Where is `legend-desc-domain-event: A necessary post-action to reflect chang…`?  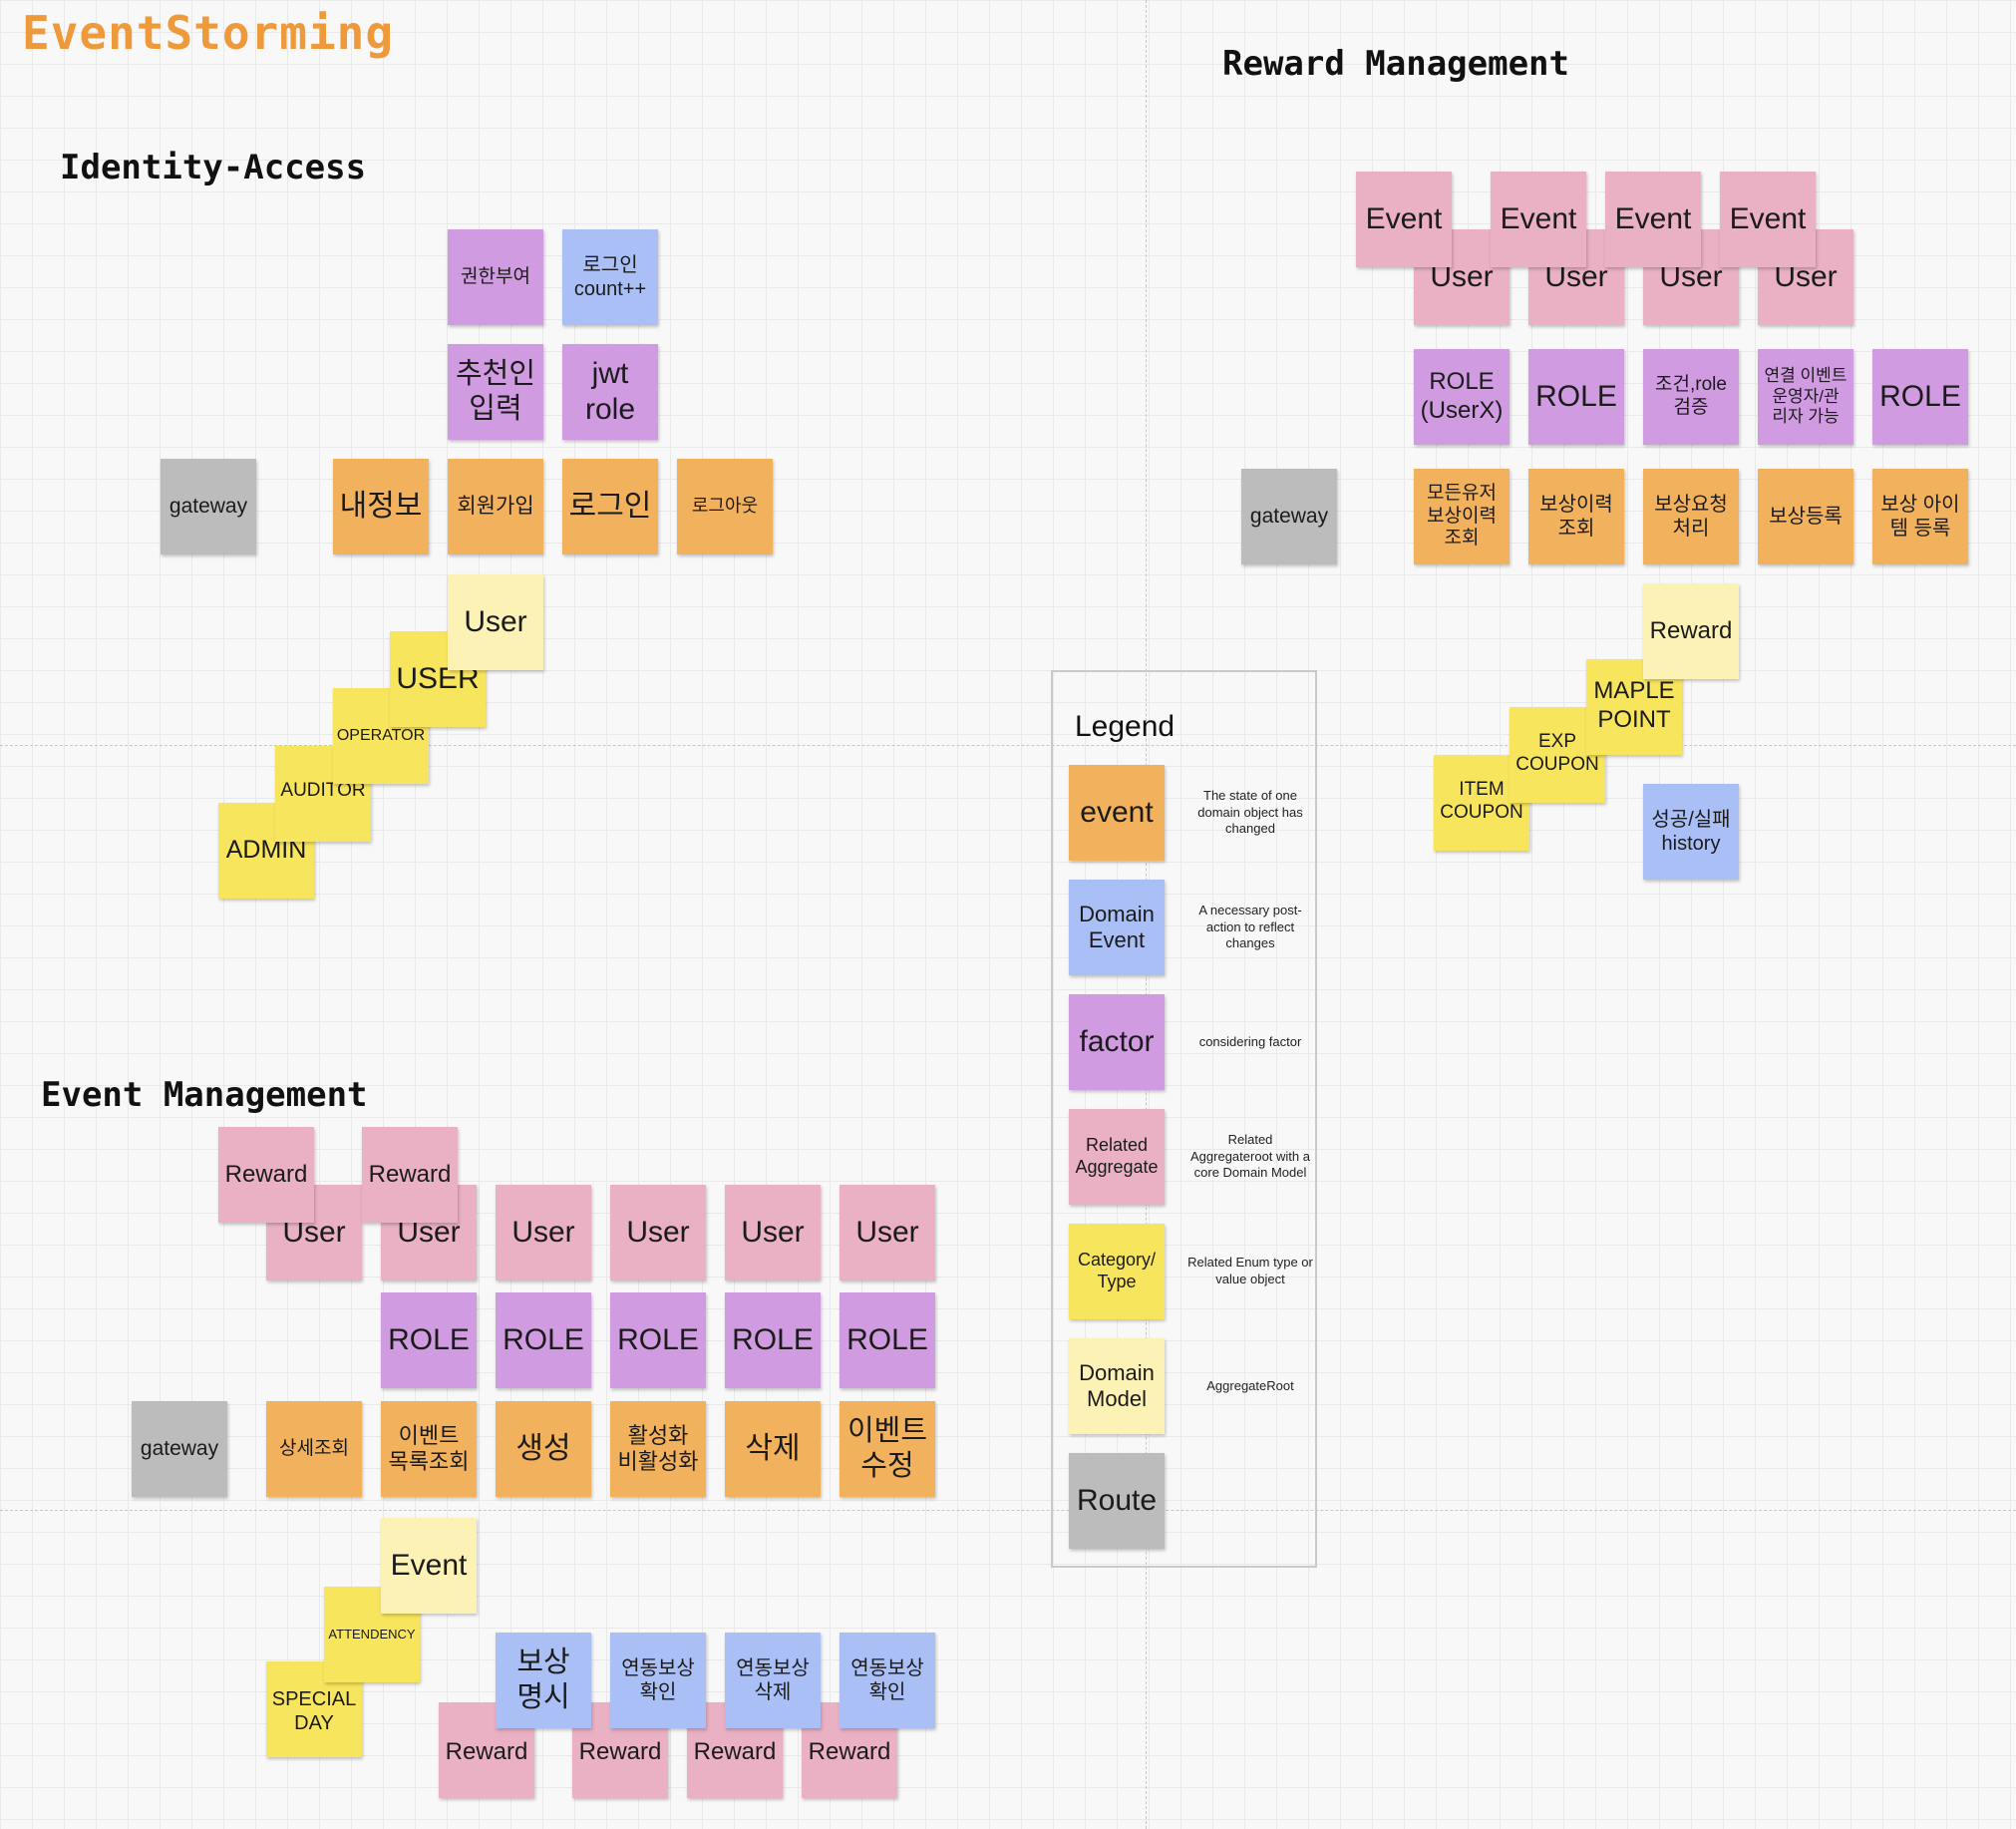 legend-desc-domain-event: A necessary post-action to reflect chang… is located at coordinates (1250, 926).